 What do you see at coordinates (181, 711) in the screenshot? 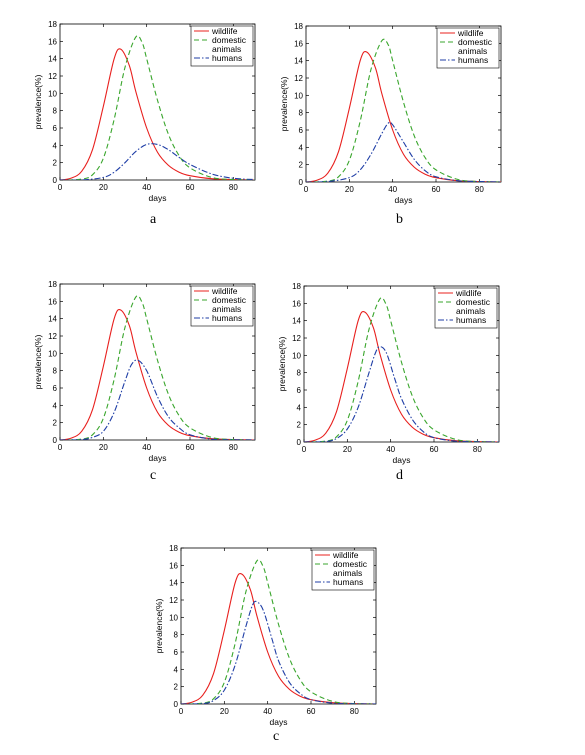
I see `p4-xtick-label-0: 0` at bounding box center [181, 711].